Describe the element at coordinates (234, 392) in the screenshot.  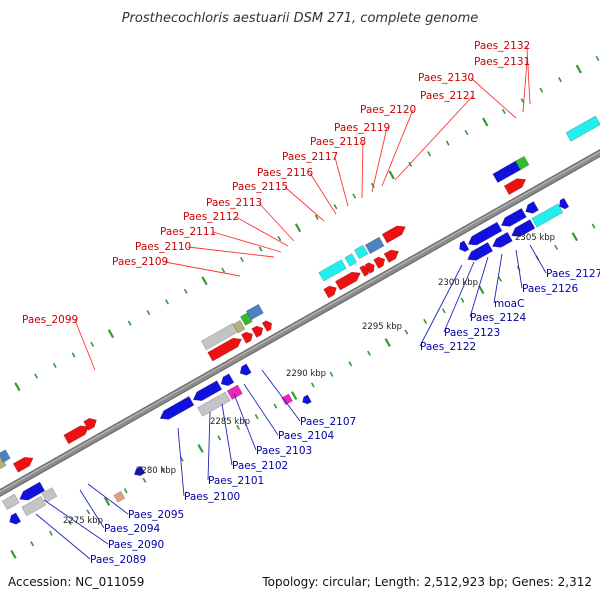
I see `lower-gene-9-shape` at that location.